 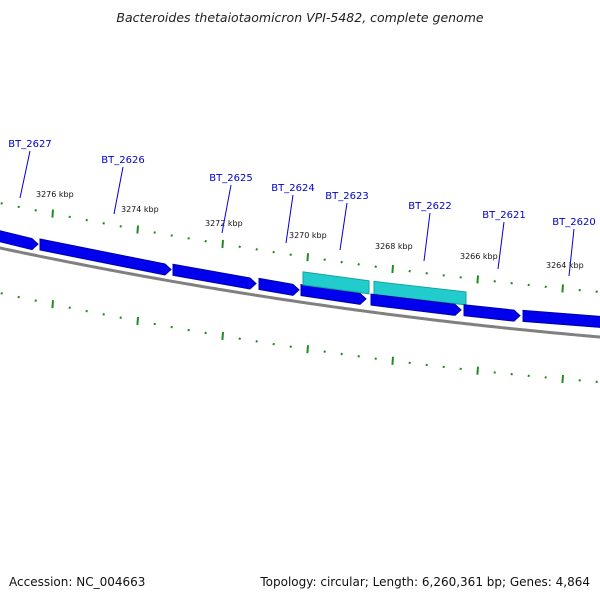 I want to click on gene-label-text: BT_2625, so click(x=230, y=178).